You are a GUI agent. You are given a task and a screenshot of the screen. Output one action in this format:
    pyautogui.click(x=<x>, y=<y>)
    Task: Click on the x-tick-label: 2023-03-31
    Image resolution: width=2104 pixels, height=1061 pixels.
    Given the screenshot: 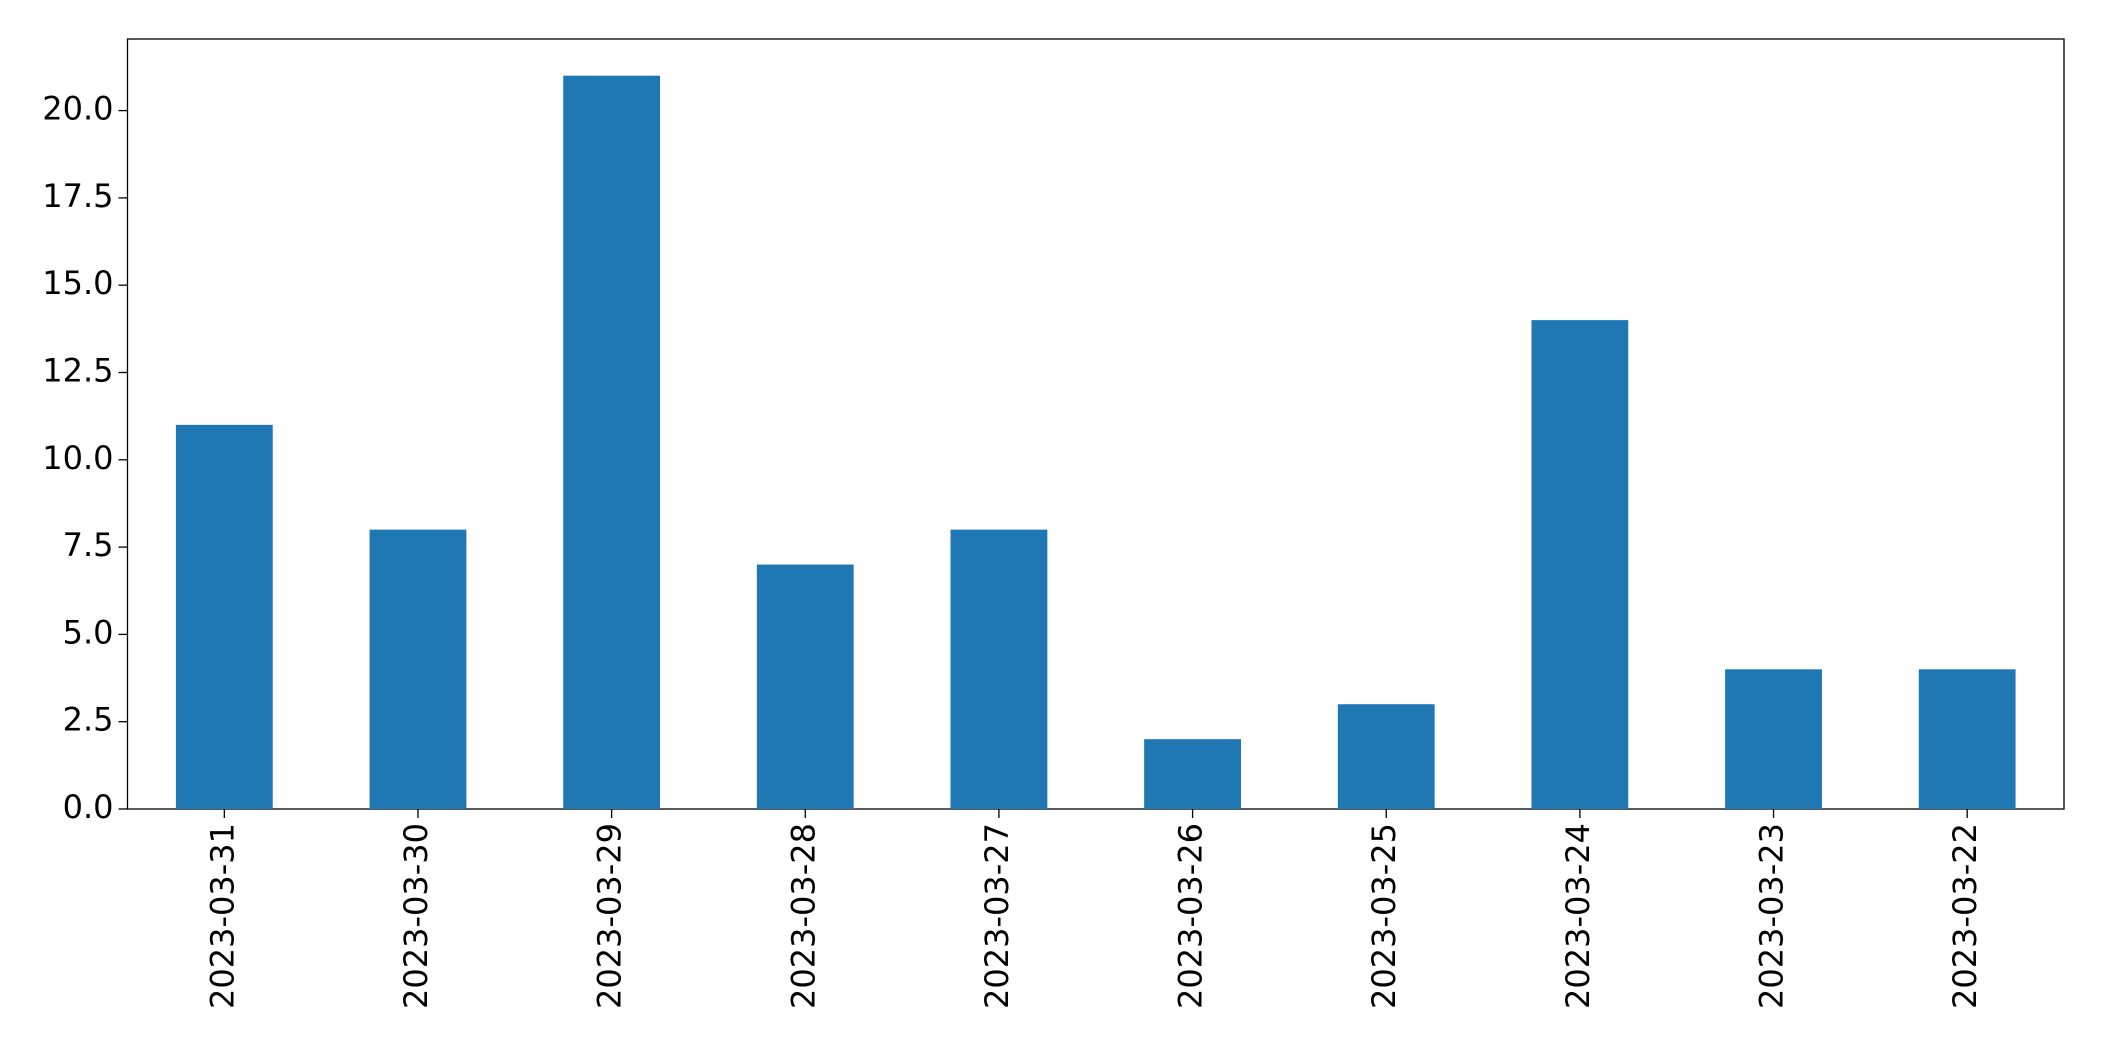 What is the action you would take?
    pyautogui.click(x=222, y=916)
    